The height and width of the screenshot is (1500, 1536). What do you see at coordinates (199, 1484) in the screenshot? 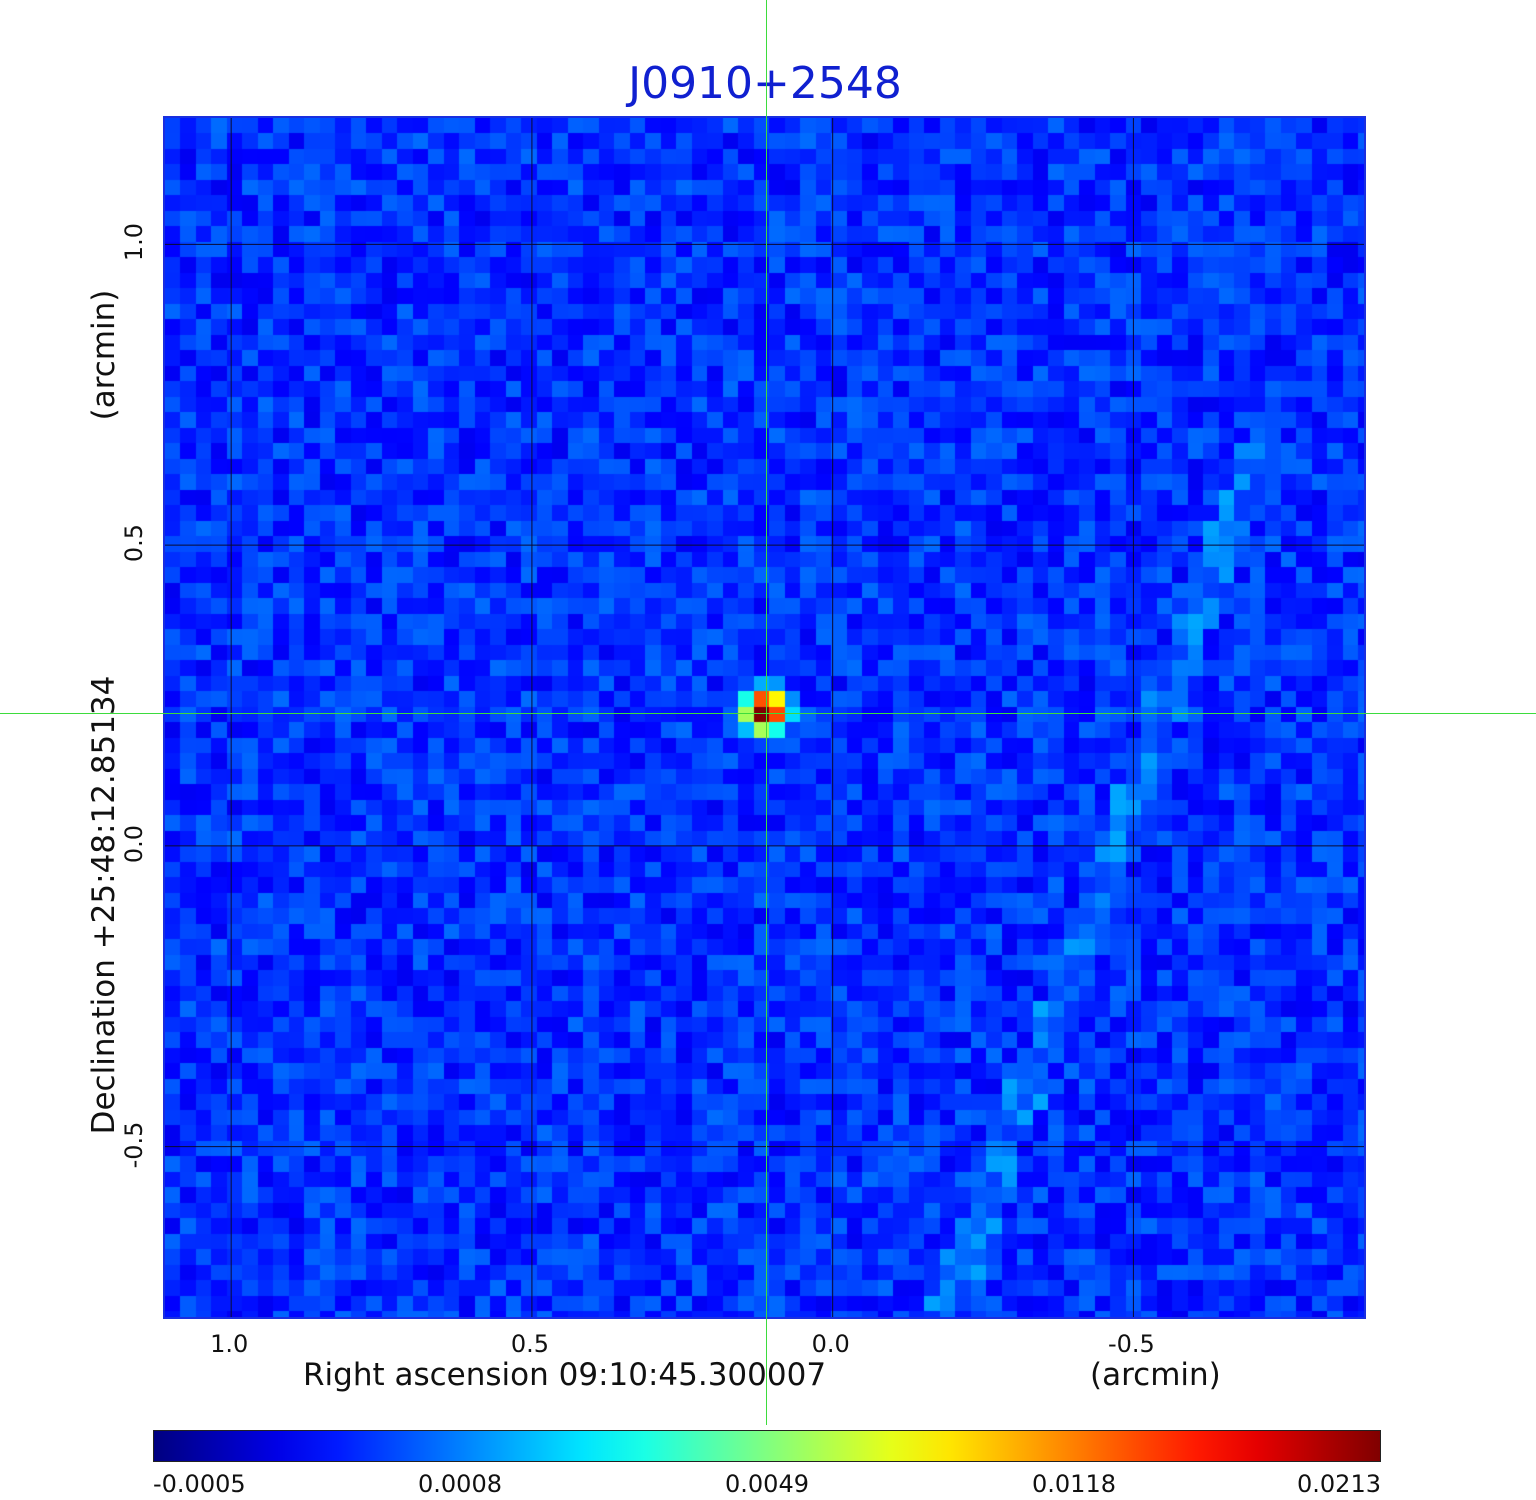
I see `colorbar-tick-label: -0.0005` at bounding box center [199, 1484].